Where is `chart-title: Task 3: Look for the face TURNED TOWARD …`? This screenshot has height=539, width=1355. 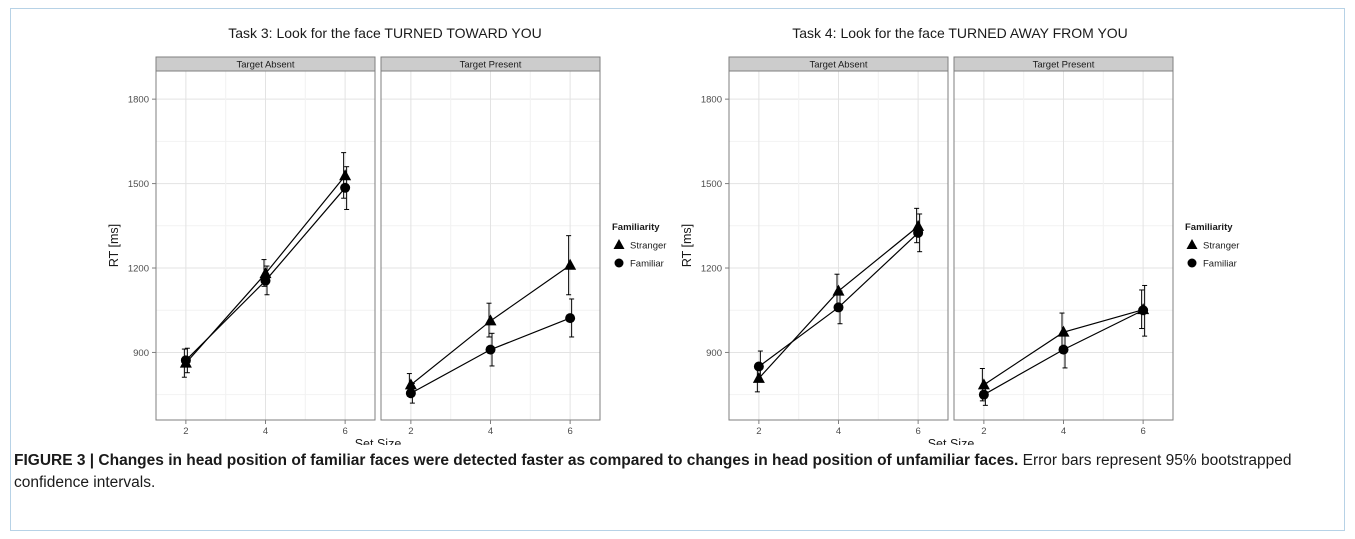
chart-title: Task 3: Look for the face TURNED TOWARD … is located at coordinates (385, 33).